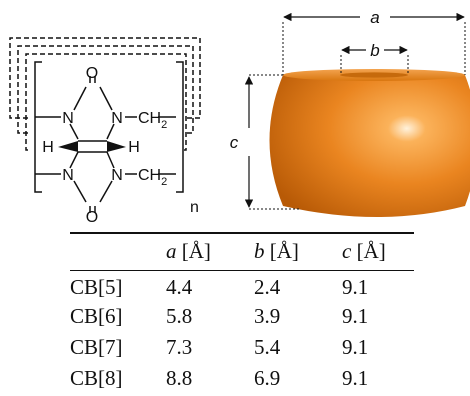  I want to click on table-row: CB[7] 7.3 5.4 9.1, so click(242, 347).